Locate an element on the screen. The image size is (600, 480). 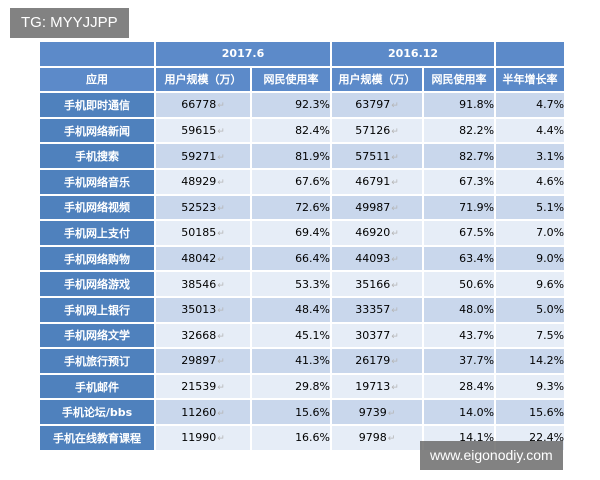
table-row: 手机邮件 21539↵ 29.8% 19713↵ 28.4% 9.3% is located at coordinates (302, 386).